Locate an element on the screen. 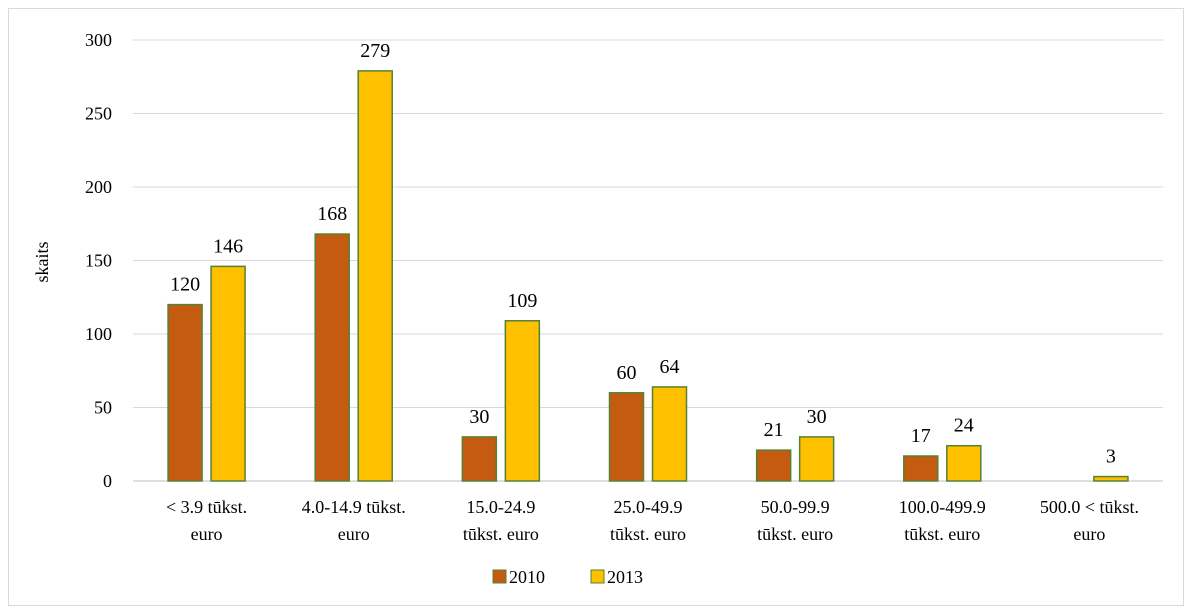  x-tick-label: 500.0 < tūkst. is located at coordinates (1089, 507).